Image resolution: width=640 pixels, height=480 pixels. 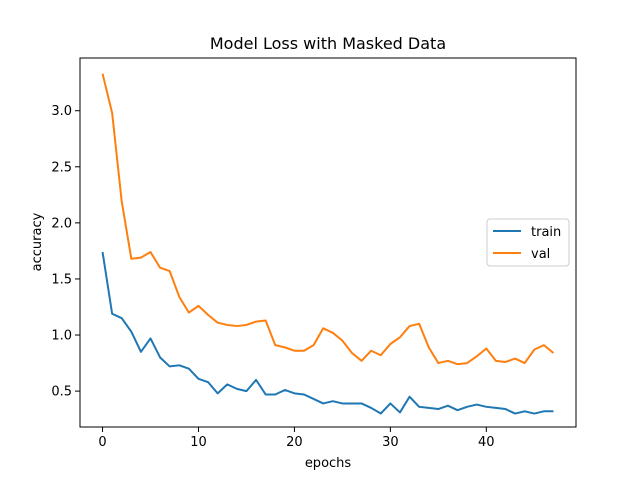 I want to click on y-tick-label: 2.0, so click(x=61, y=223).